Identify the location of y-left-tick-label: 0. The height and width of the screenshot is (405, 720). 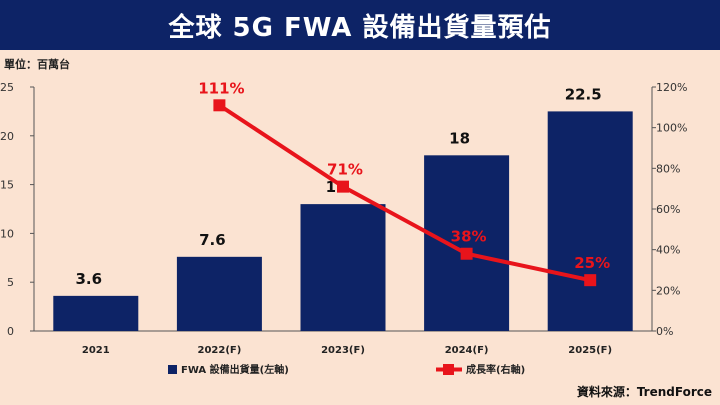
(10, 331).